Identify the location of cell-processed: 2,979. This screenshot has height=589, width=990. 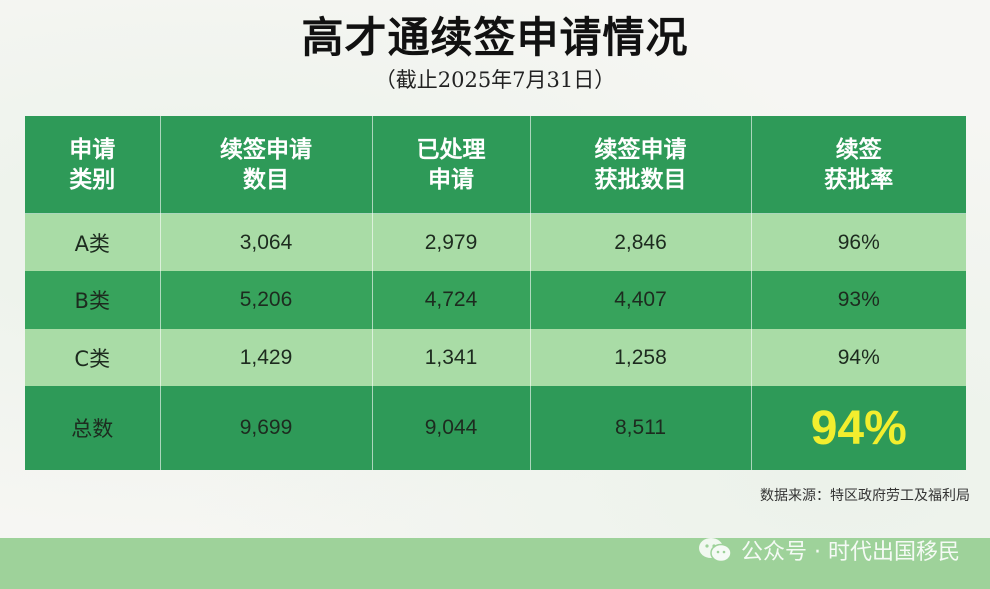
(451, 242).